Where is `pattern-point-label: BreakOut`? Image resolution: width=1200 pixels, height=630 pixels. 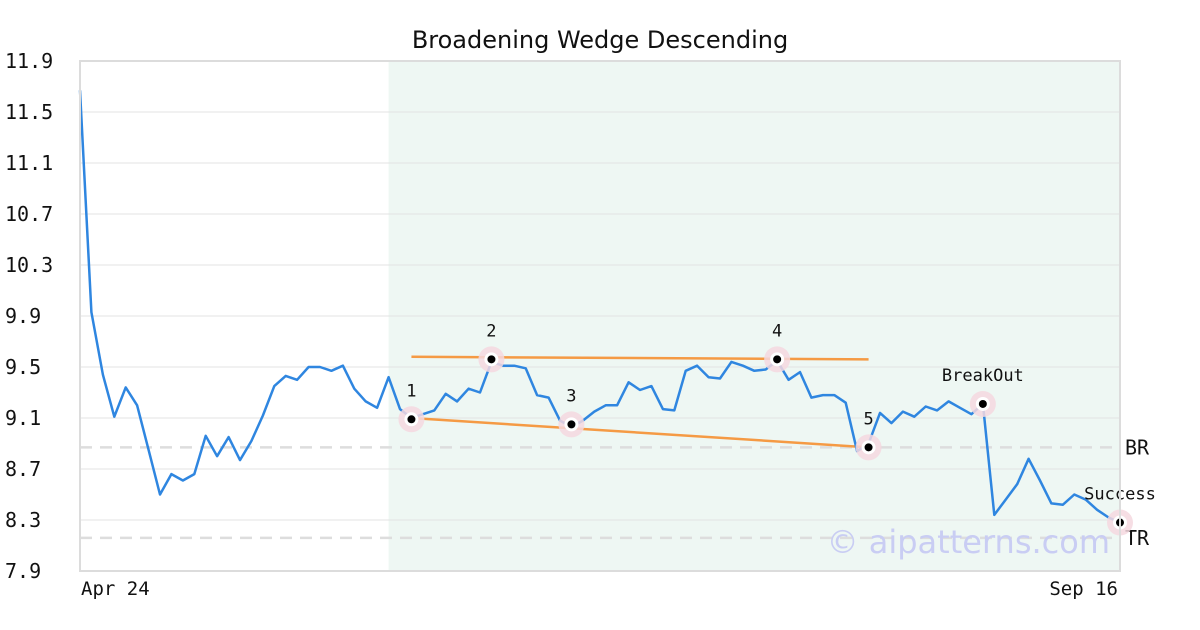 pattern-point-label: BreakOut is located at coordinates (983, 376).